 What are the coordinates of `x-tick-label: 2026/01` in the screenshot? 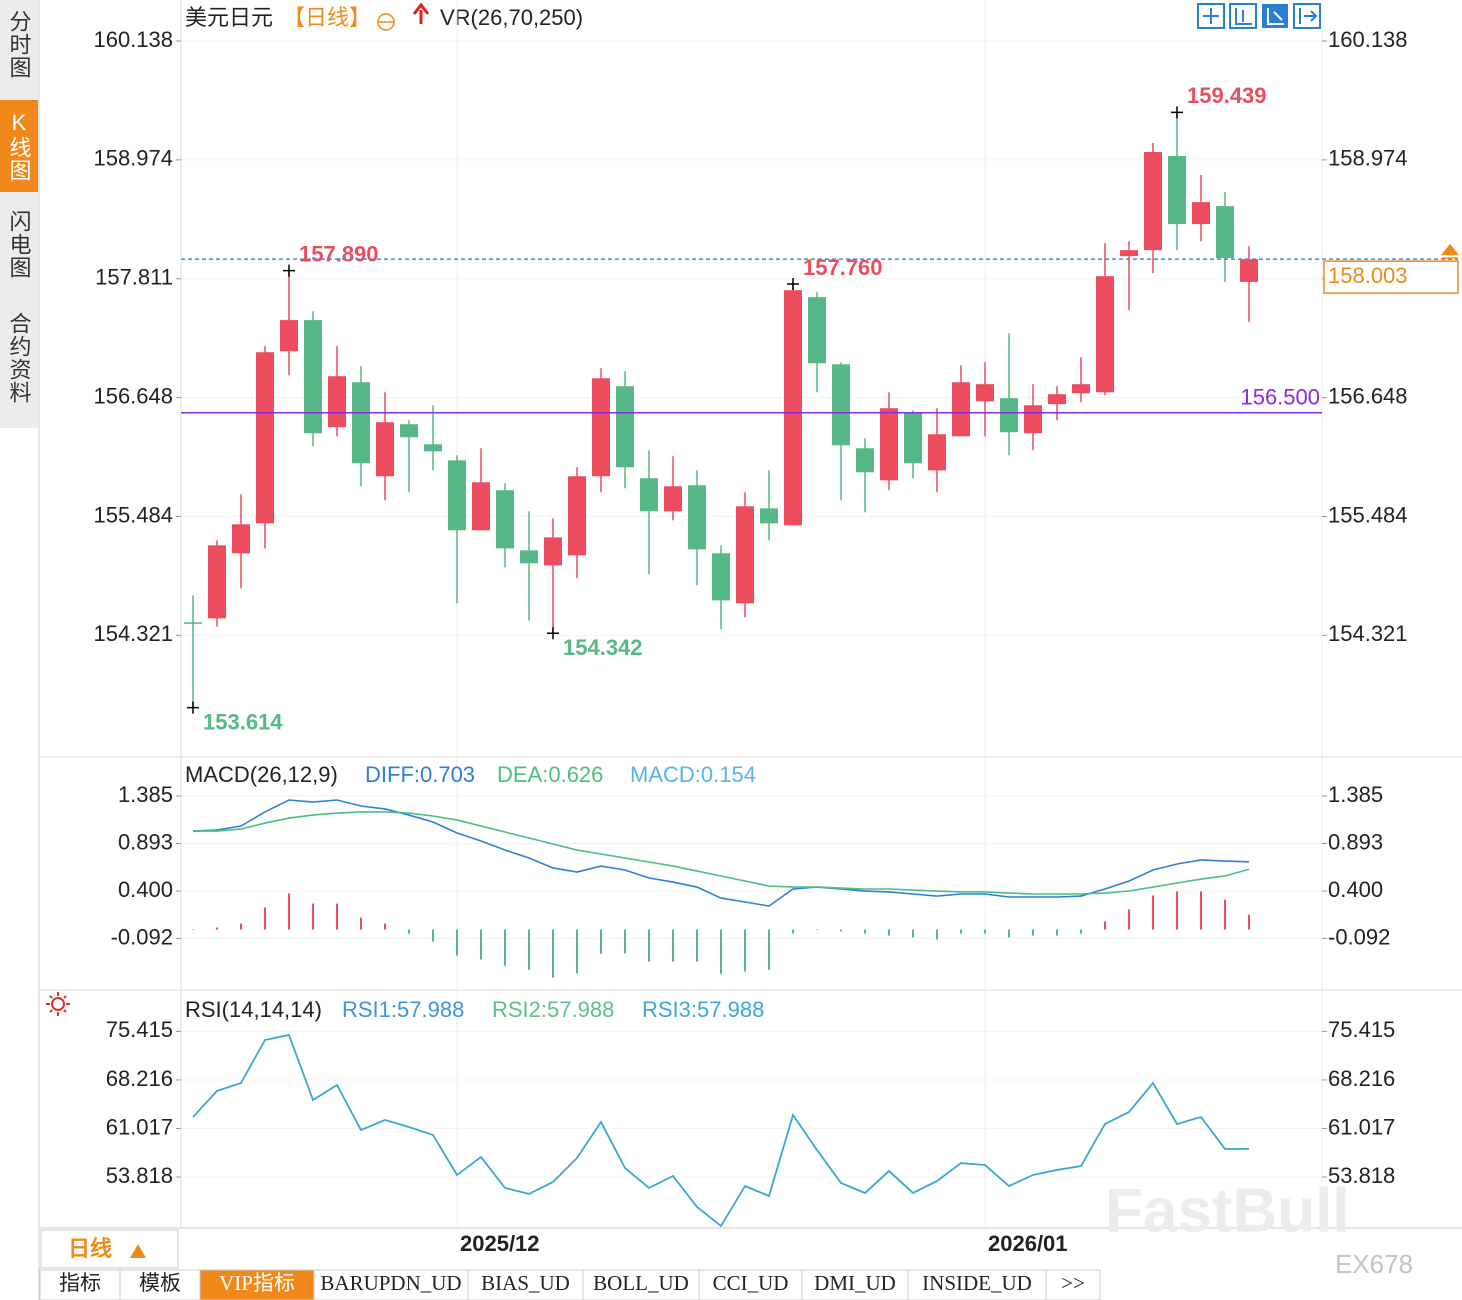 It's located at (1028, 1243).